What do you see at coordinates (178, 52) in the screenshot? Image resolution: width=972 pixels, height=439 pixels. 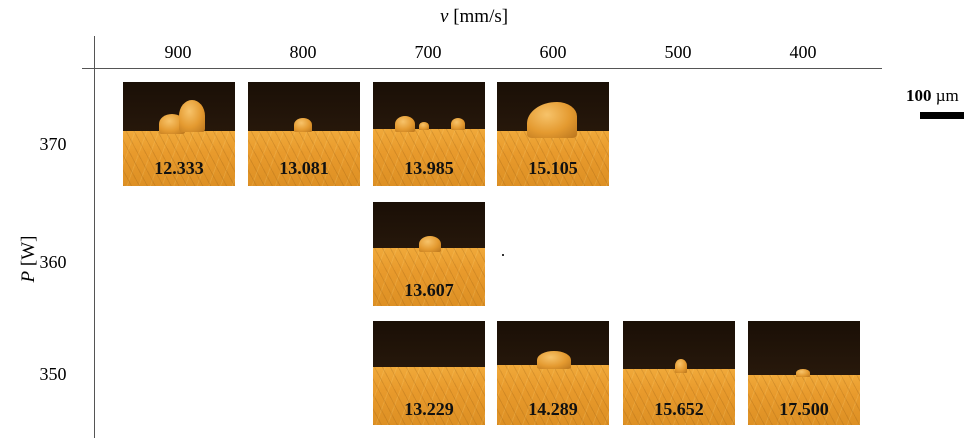 I see `velocity-label-900: 900` at bounding box center [178, 52].